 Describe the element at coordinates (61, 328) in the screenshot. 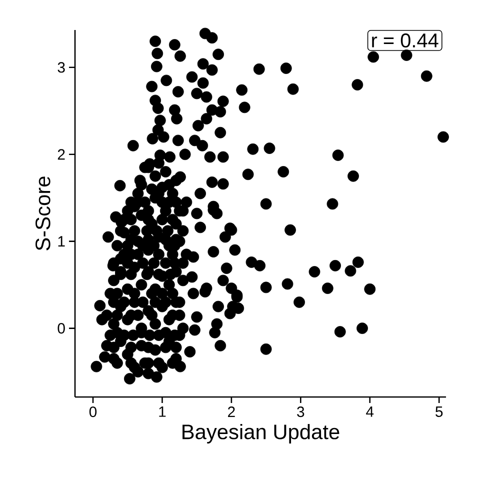

I see `y-tick-label: 0` at that location.